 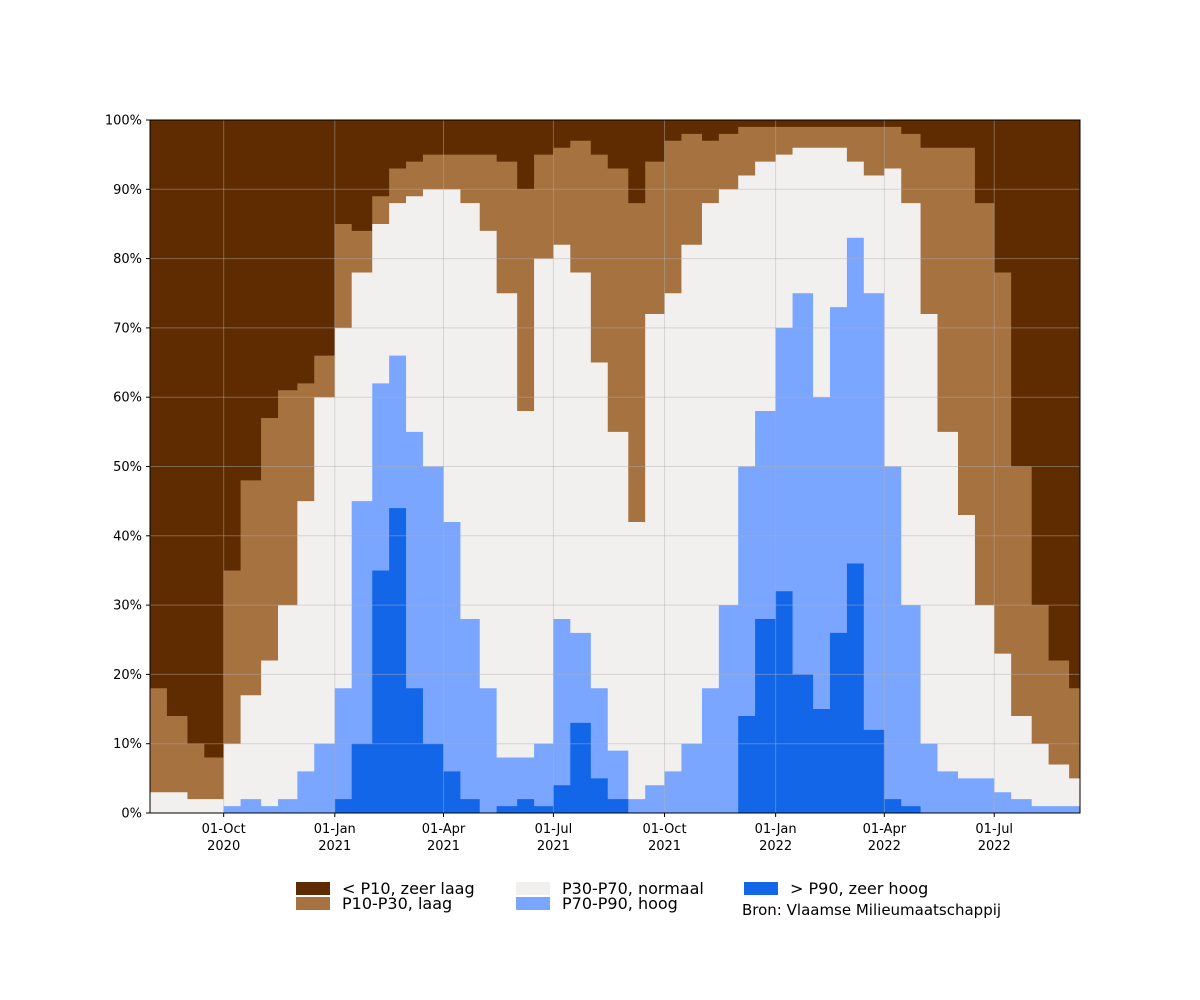 What do you see at coordinates (127, 190) in the screenshot?
I see `y-tick-label: 90%` at bounding box center [127, 190].